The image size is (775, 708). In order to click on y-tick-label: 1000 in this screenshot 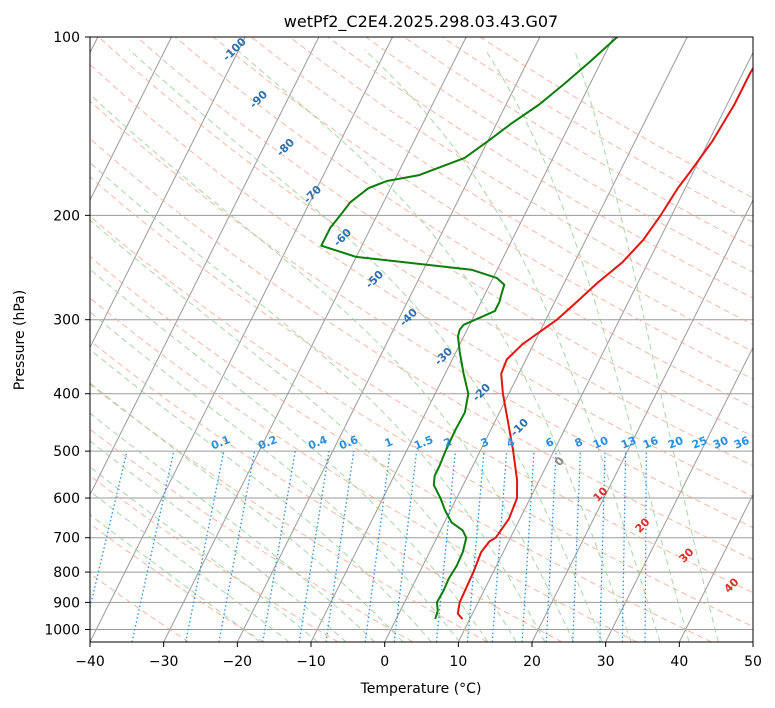, I will do `click(62, 631)`.